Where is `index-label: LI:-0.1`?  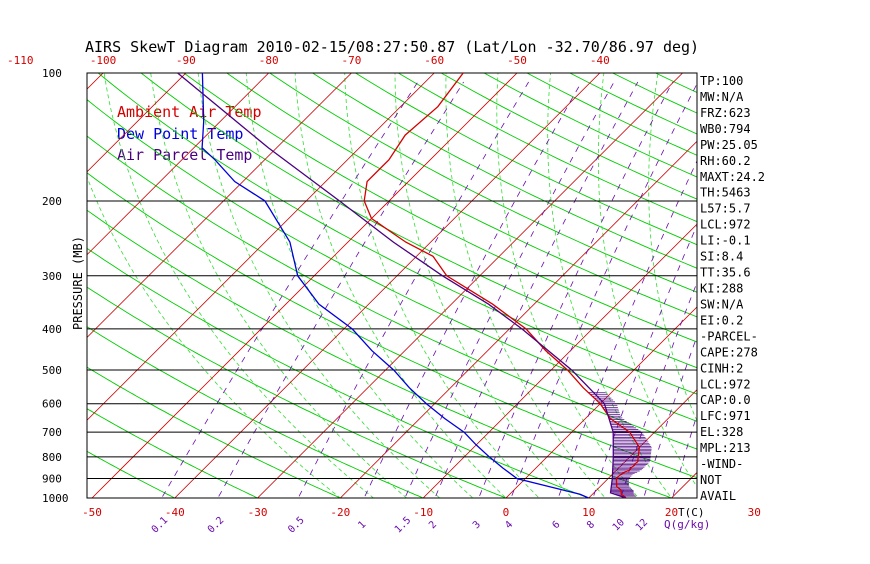 index-label: LI:-0.1 is located at coordinates (725, 241).